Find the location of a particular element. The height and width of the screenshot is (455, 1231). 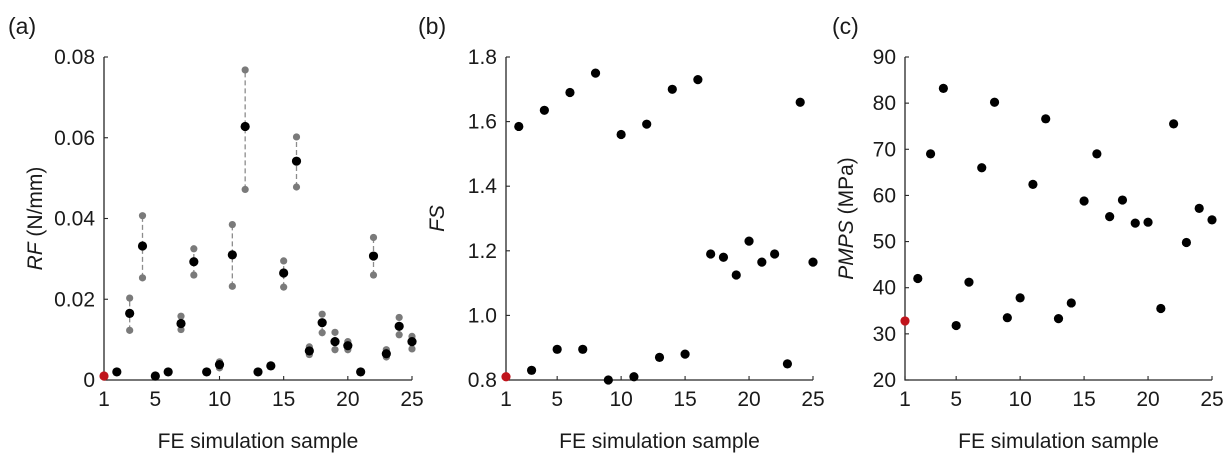

panel-label: (b) is located at coordinates (432, 26).